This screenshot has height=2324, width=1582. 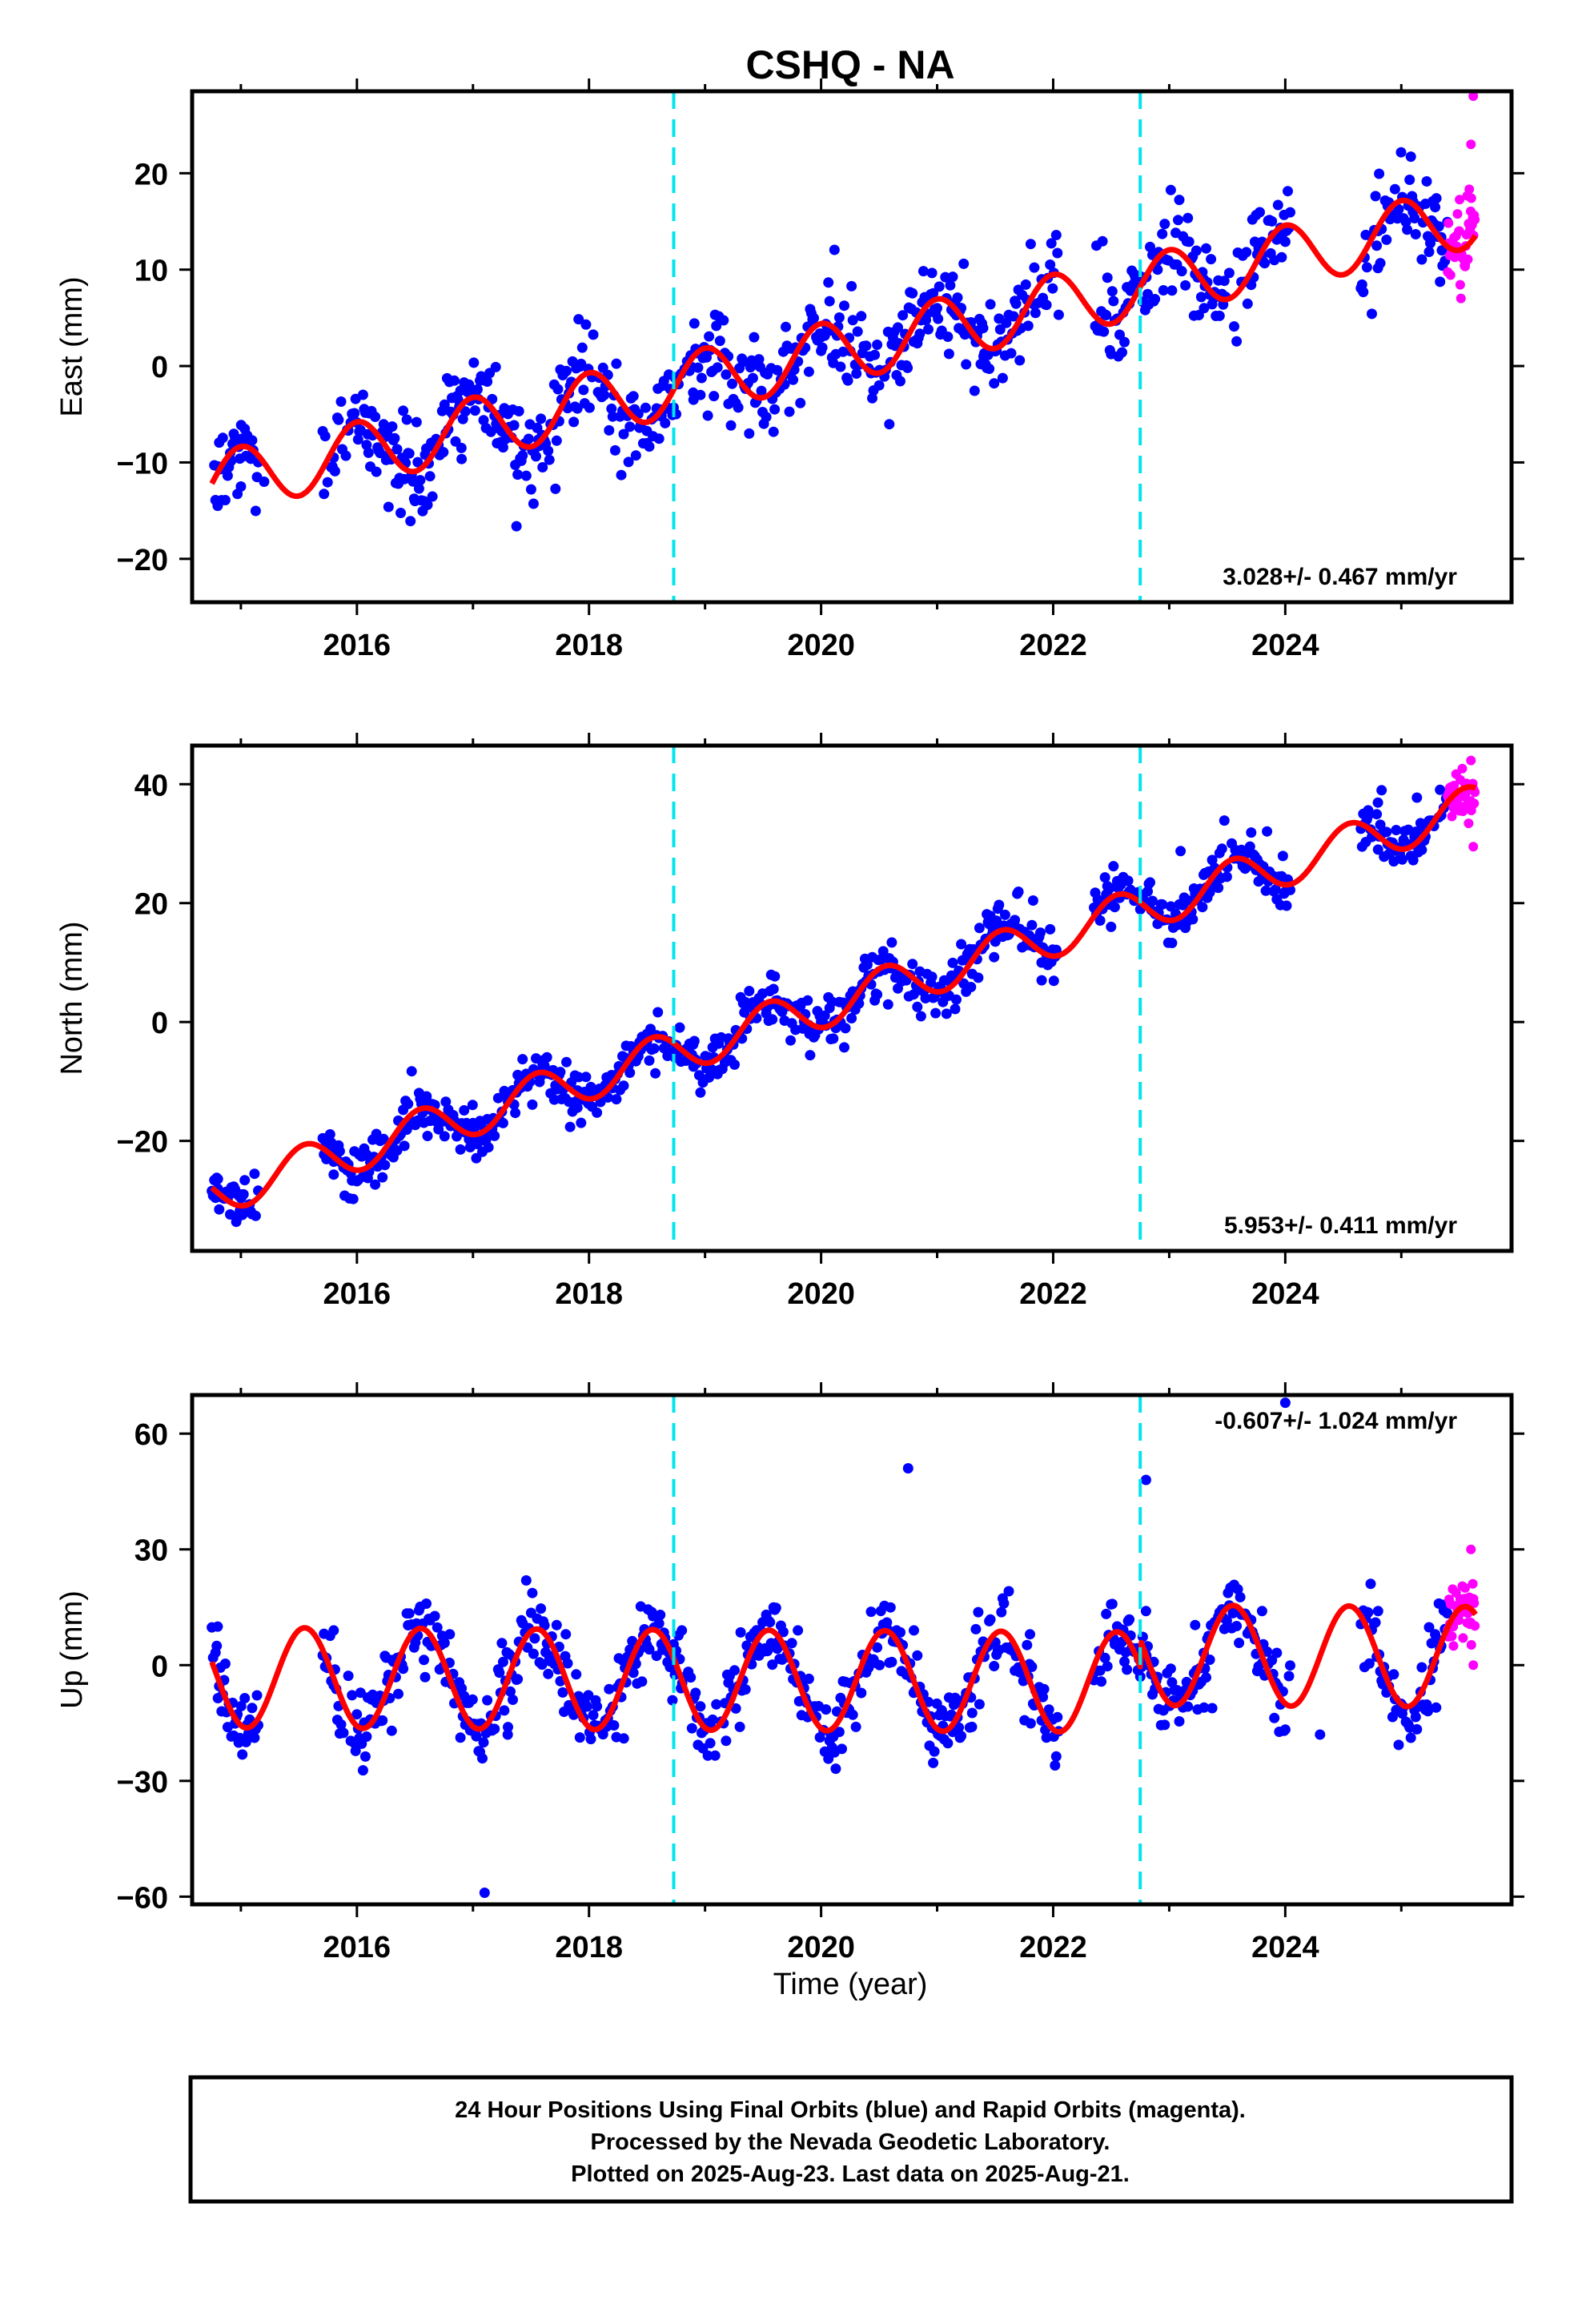 I want to click on rate-annotation: 5.953+/- 0.411 mm/yr, so click(x=1340, y=1225).